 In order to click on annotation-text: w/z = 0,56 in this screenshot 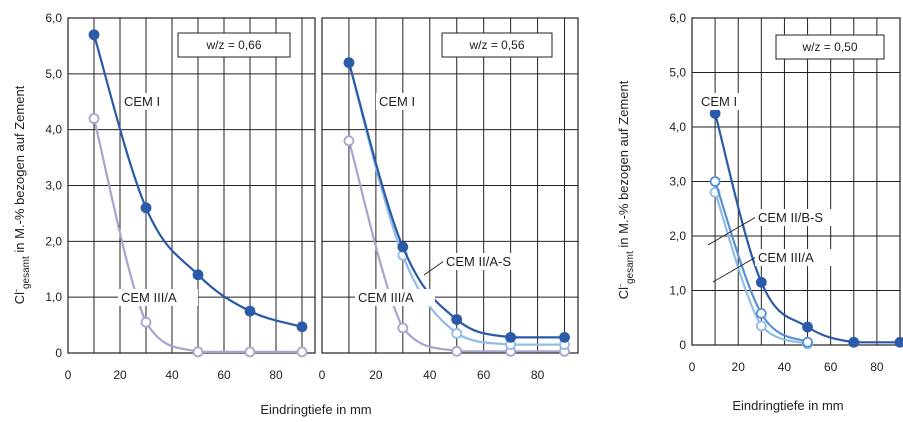, I will do `click(496, 45)`.